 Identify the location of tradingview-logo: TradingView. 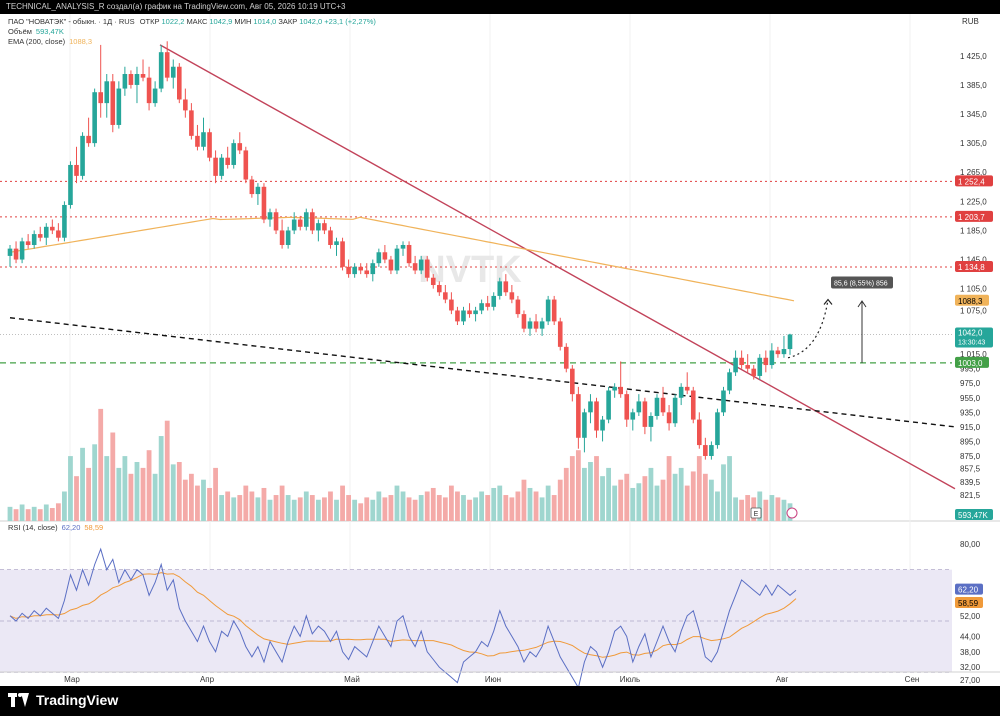
(63, 700).